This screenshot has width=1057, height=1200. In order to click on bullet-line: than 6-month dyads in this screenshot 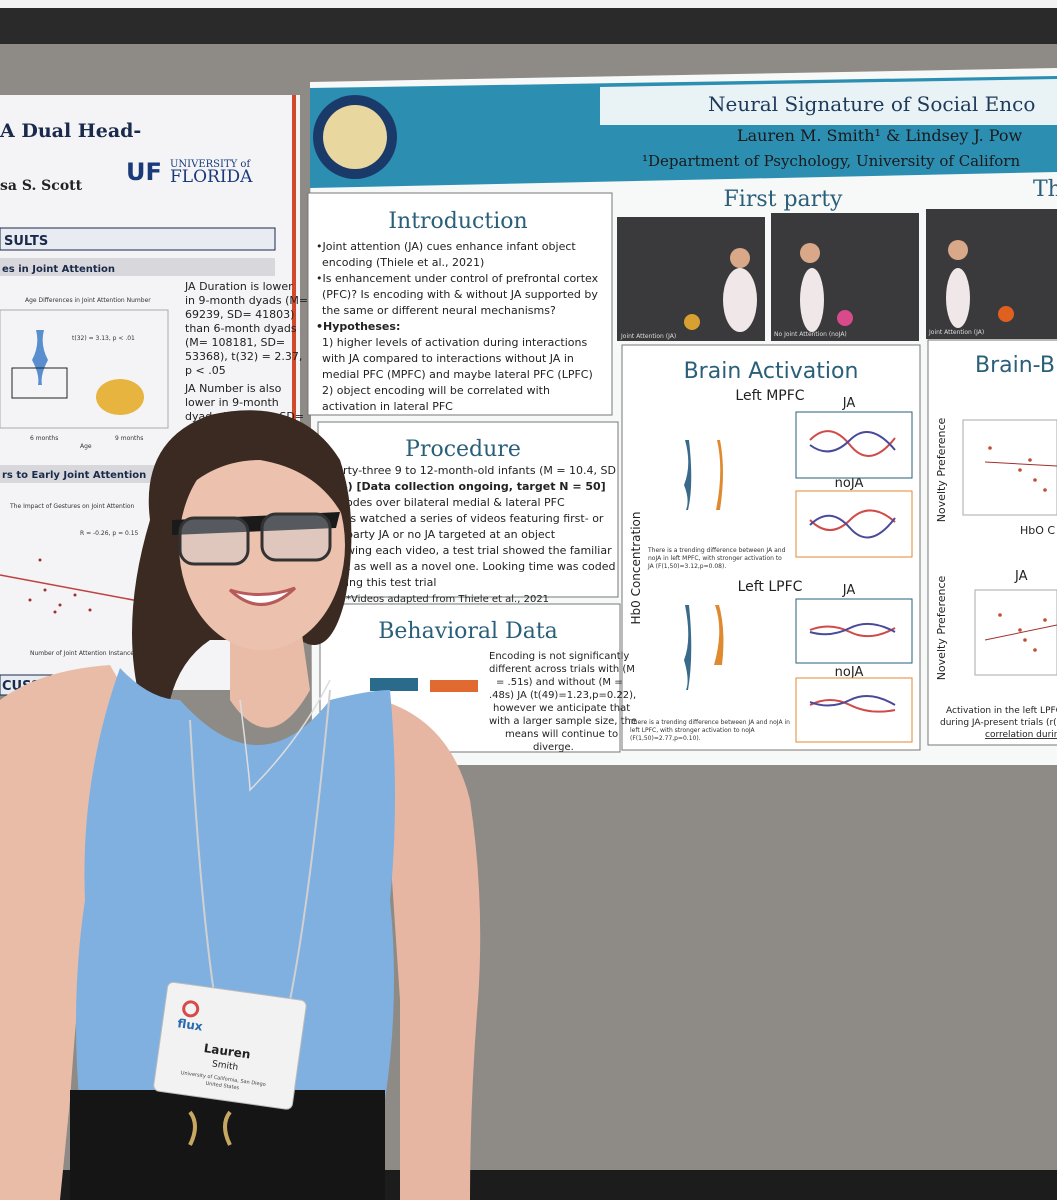, I will do `click(241, 328)`.